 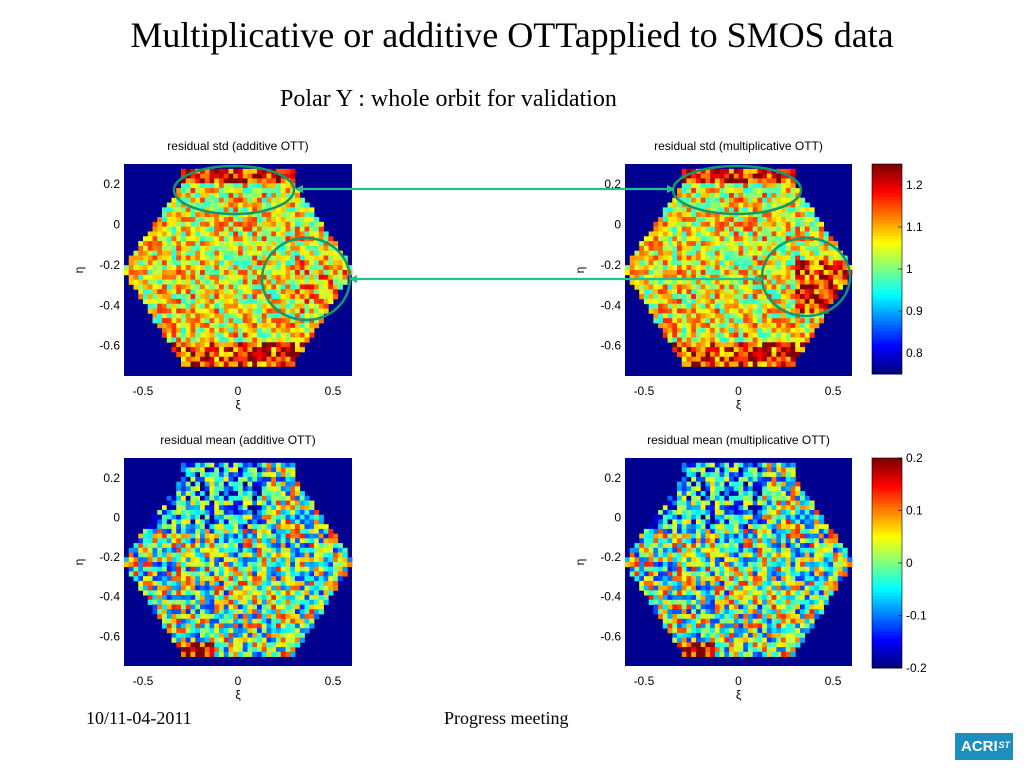 What do you see at coordinates (109, 636) in the screenshot?
I see `y-tick-label: -0.6` at bounding box center [109, 636].